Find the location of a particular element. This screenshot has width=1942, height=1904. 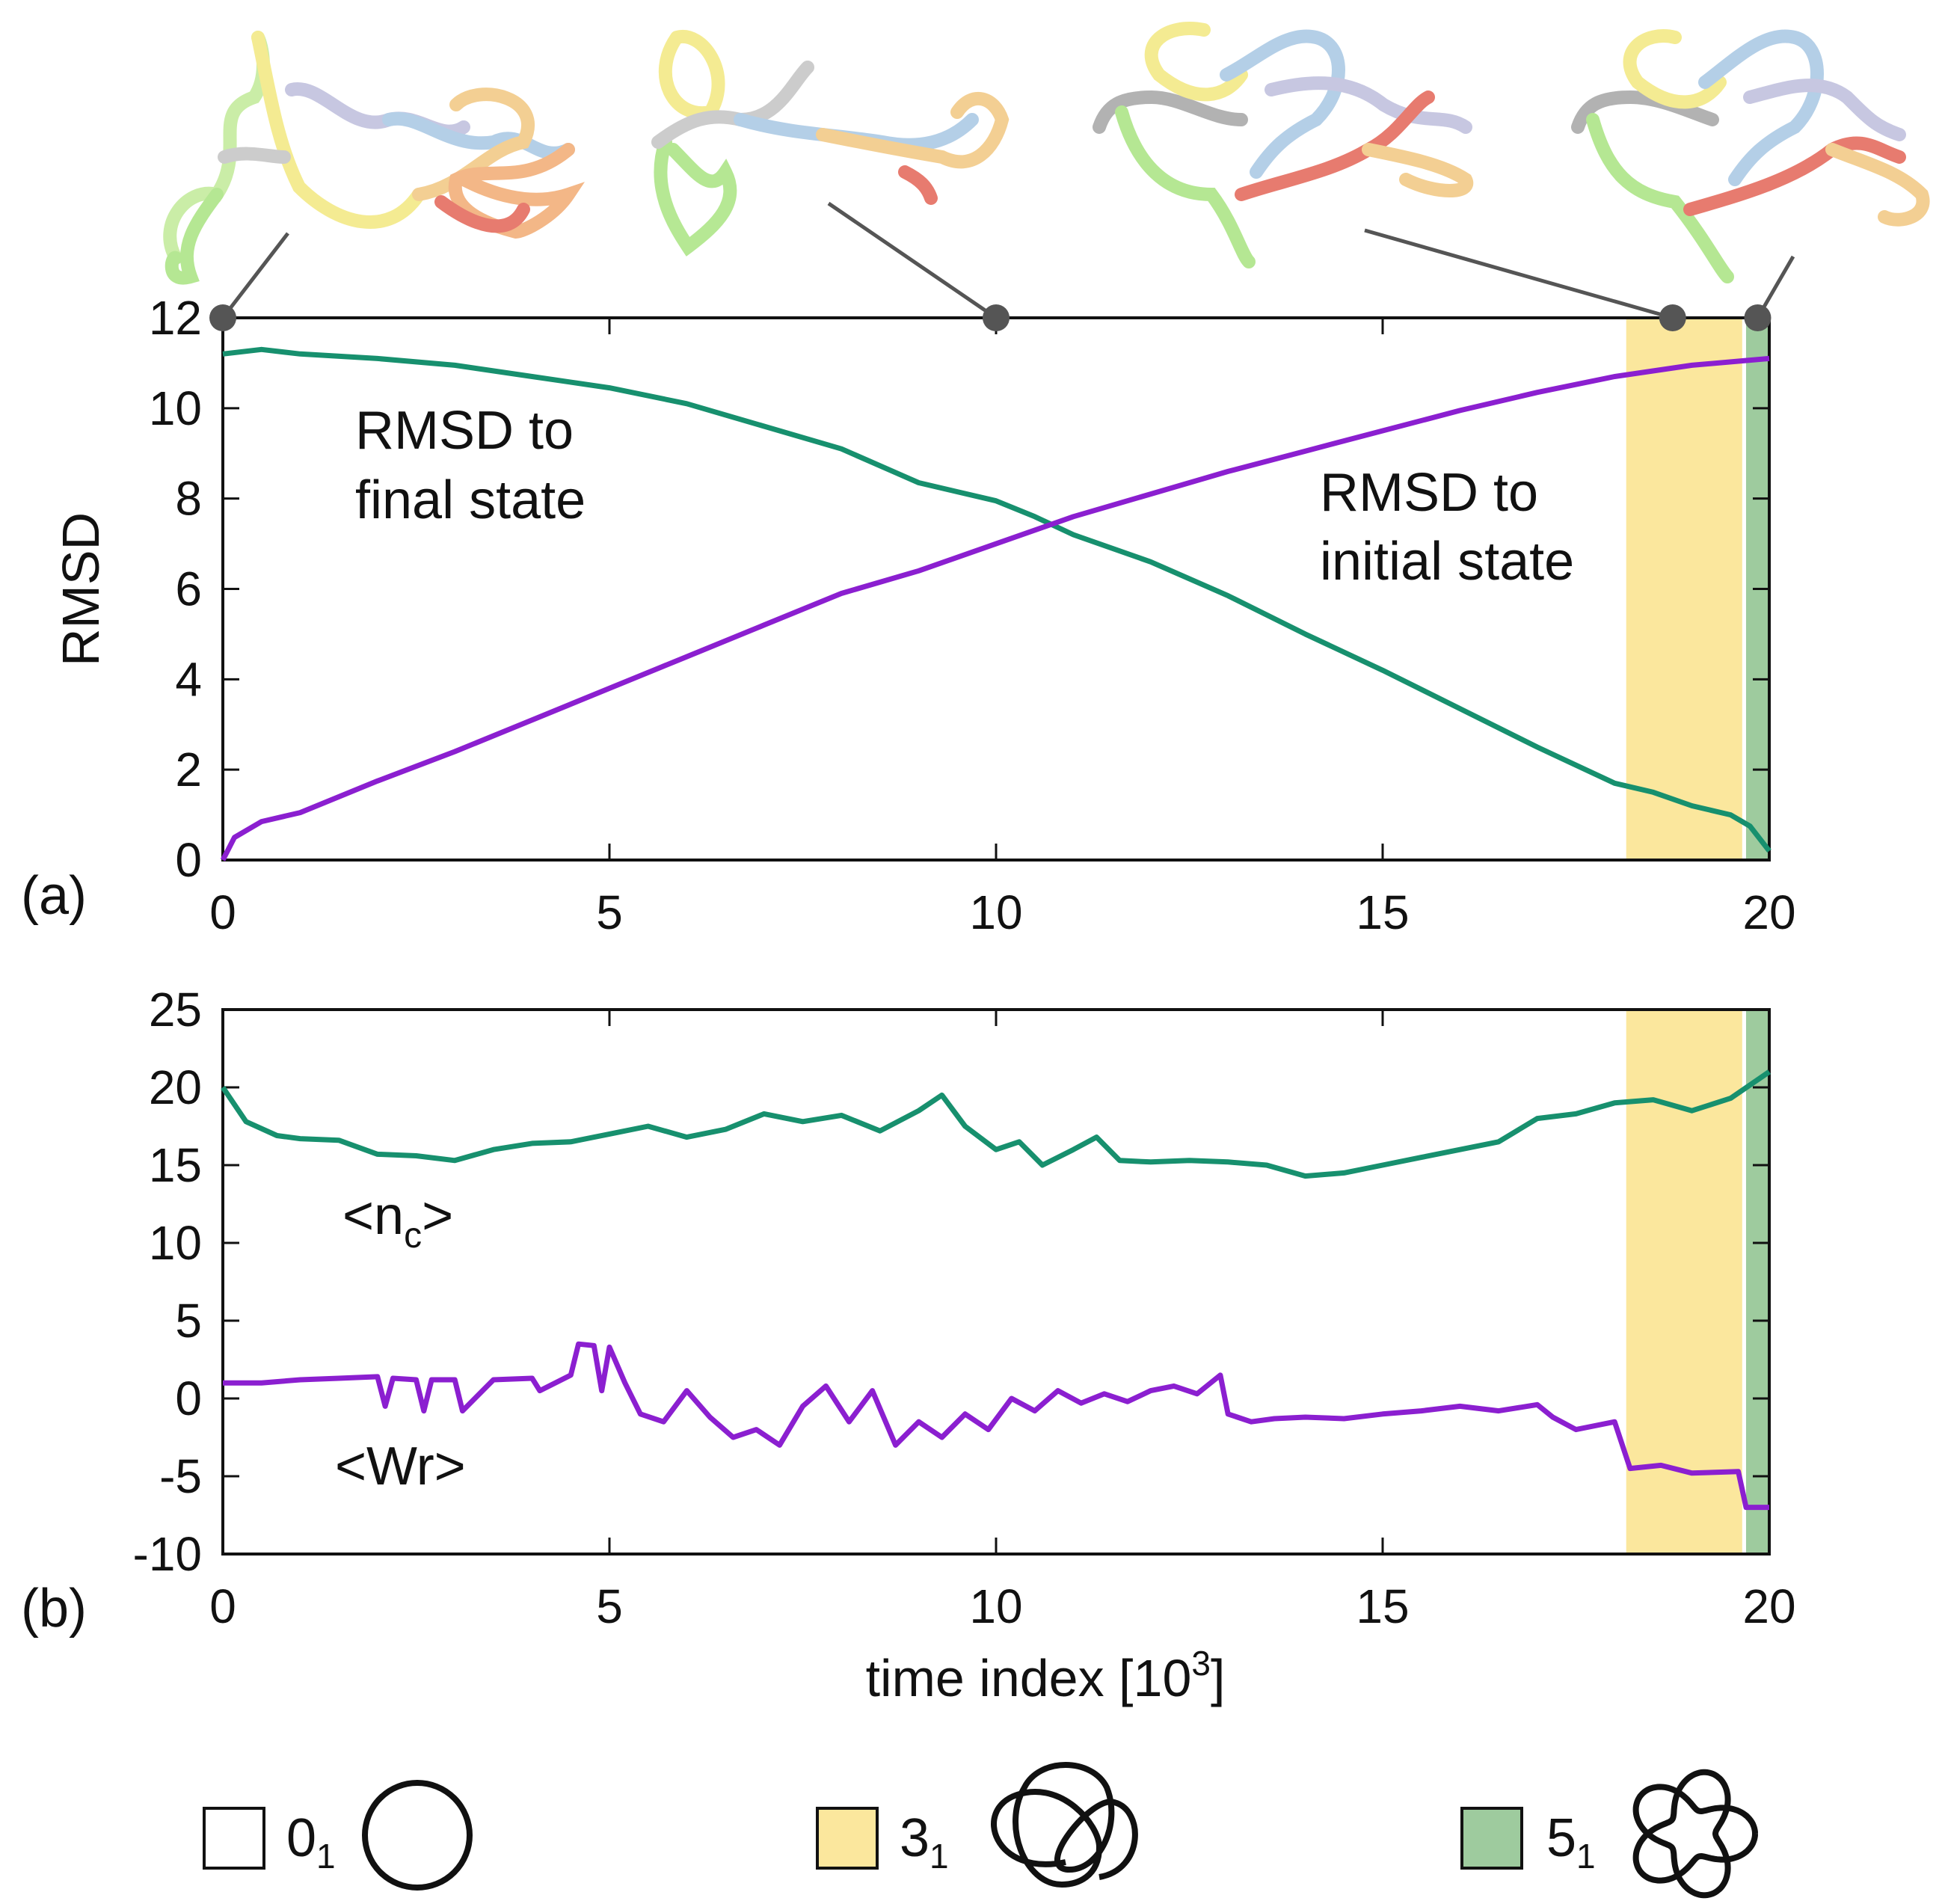

panel-label-b: (b) is located at coordinates (54, 1609).